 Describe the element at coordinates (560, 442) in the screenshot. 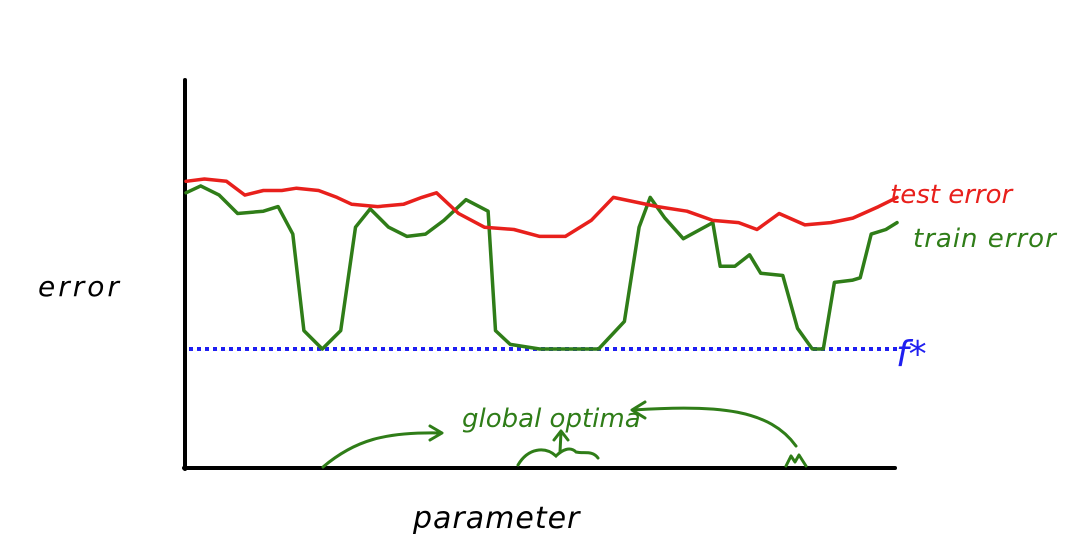

I see `optima-arrow-middle-shaft` at that location.